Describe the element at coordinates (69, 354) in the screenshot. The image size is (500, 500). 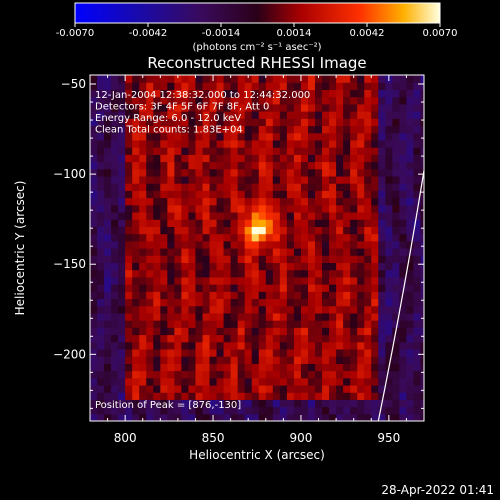
I see `y-tick-label: −200` at that location.